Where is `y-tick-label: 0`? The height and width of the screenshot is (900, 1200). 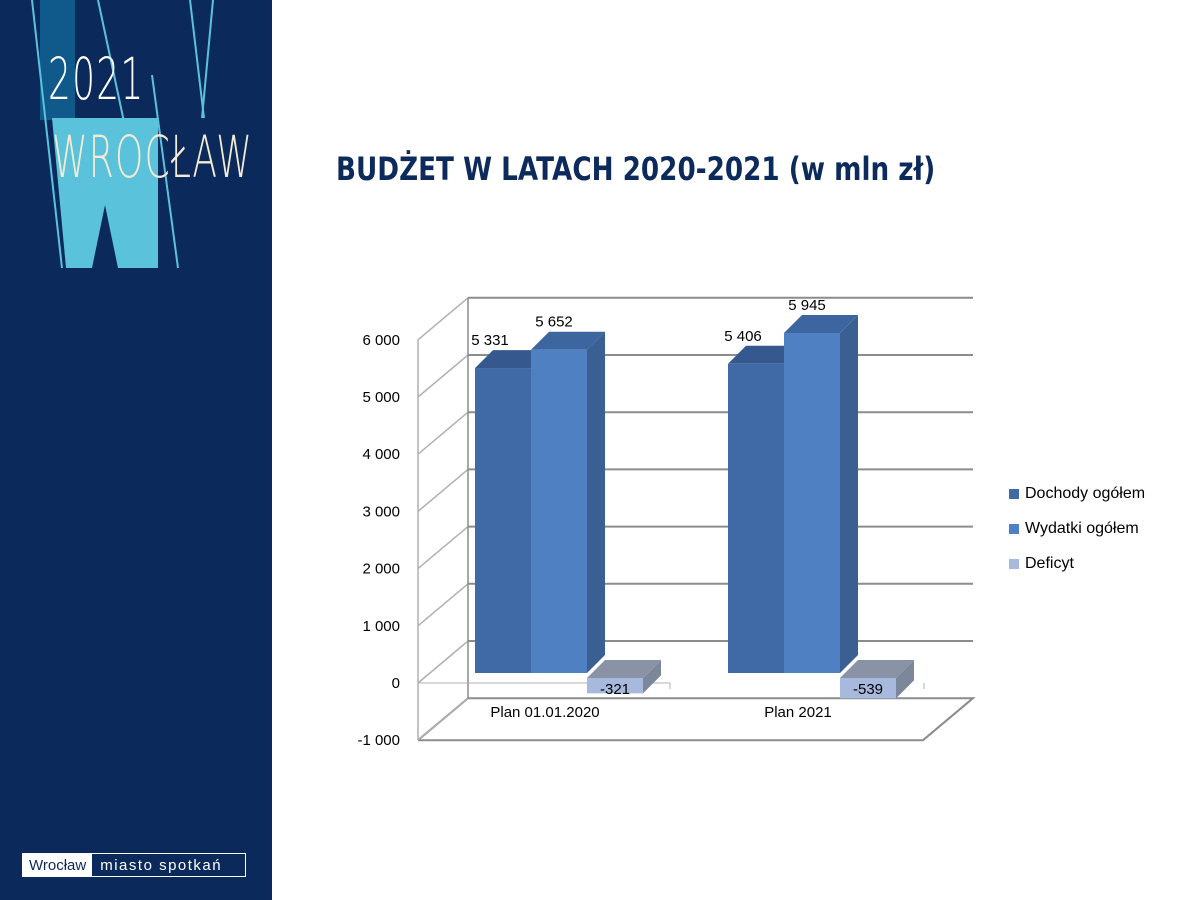 y-tick-label: 0 is located at coordinates (396, 683).